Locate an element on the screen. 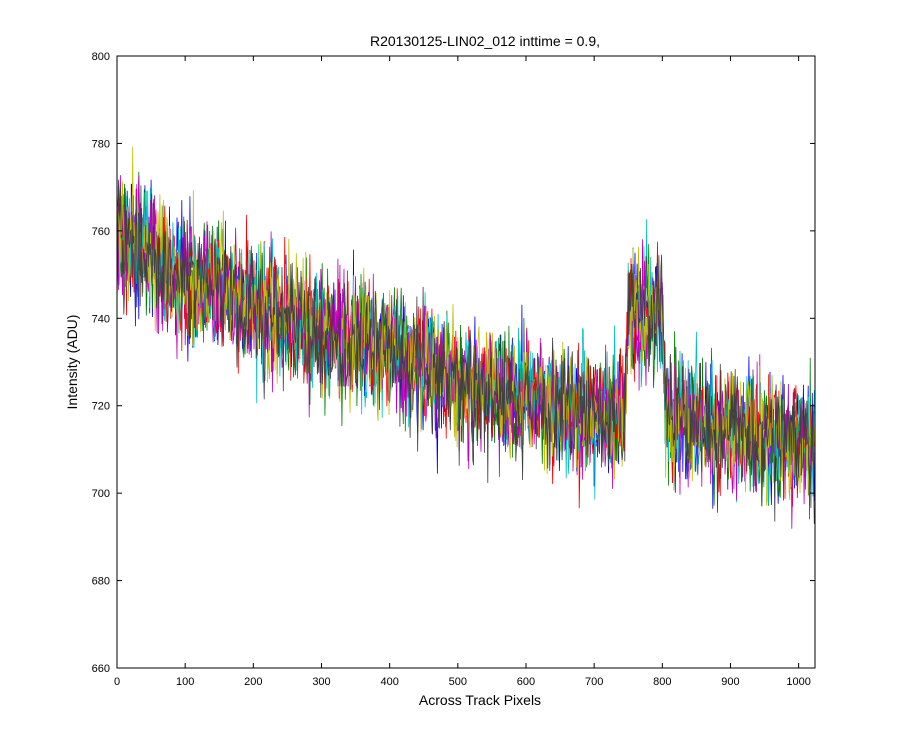  x-tick-label: 0 is located at coordinates (117, 682).